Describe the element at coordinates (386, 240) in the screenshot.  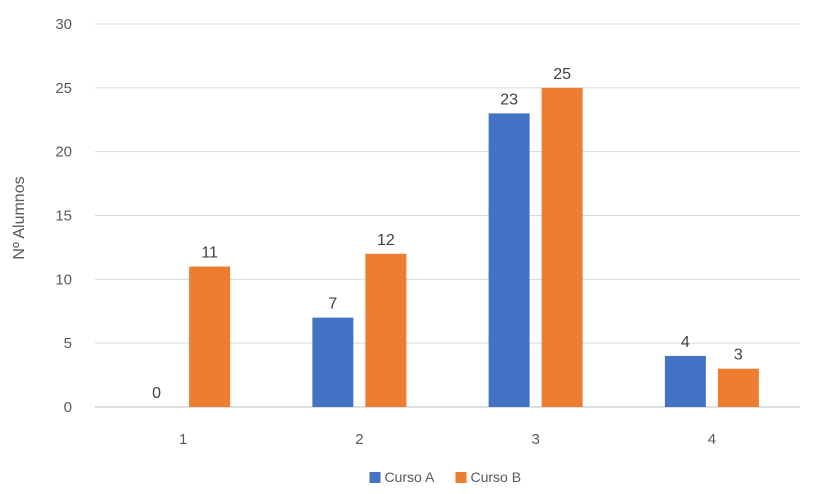
I see `data-label: 12` at that location.